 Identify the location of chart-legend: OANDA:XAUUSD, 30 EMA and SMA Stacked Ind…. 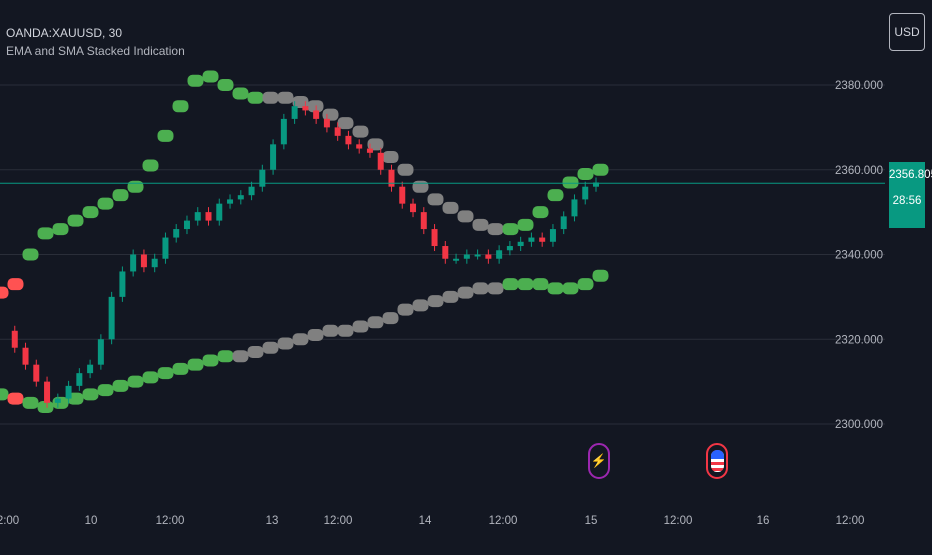
(95, 42).